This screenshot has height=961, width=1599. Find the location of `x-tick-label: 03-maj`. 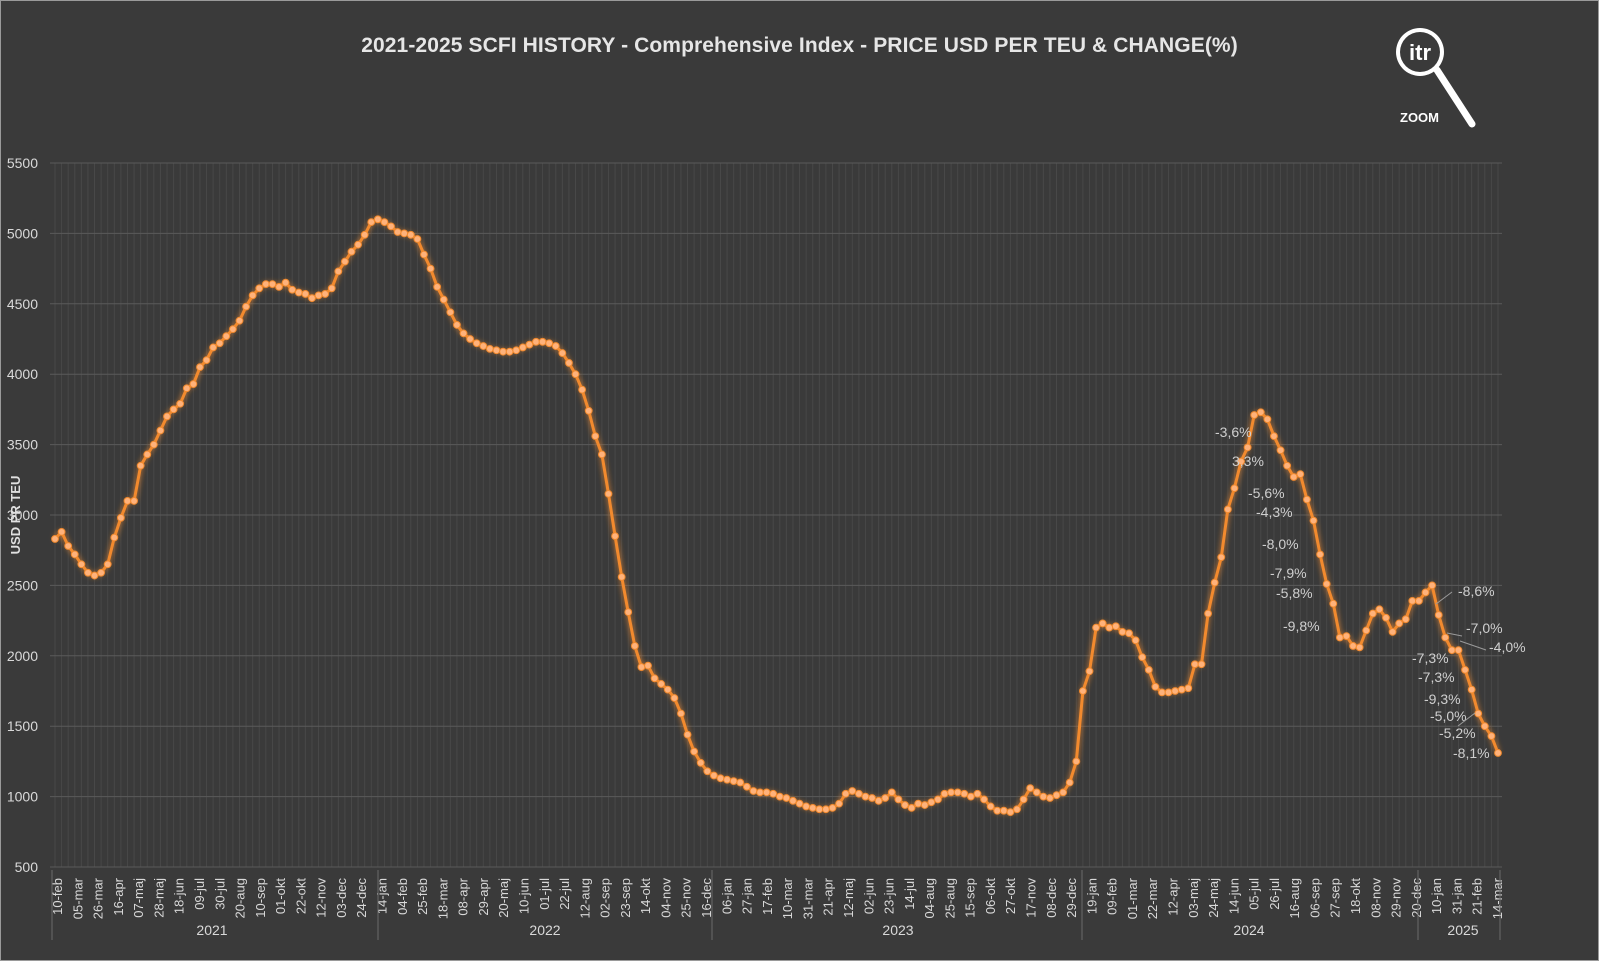

x-tick-label: 03-maj is located at coordinates (1193, 898).